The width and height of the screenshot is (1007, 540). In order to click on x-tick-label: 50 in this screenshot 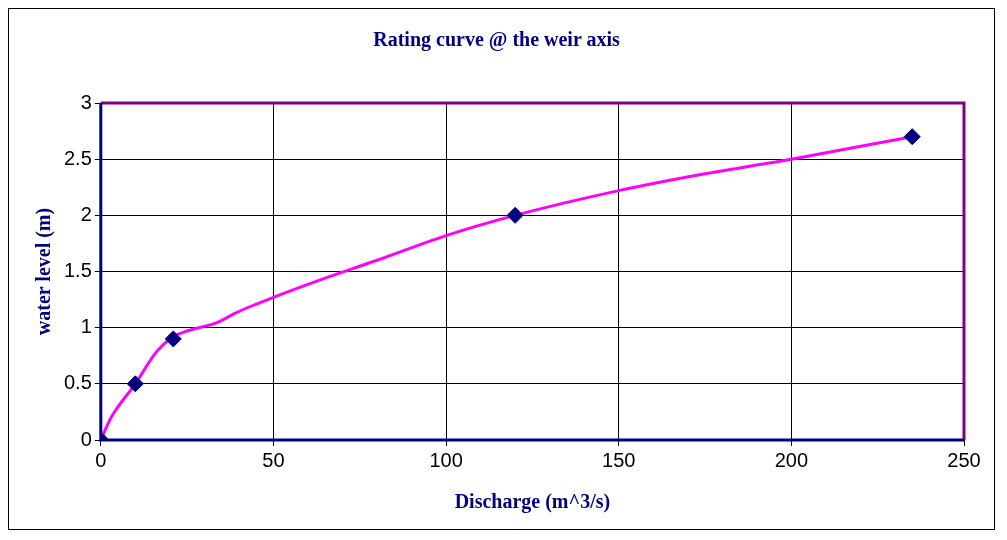, I will do `click(273, 459)`.